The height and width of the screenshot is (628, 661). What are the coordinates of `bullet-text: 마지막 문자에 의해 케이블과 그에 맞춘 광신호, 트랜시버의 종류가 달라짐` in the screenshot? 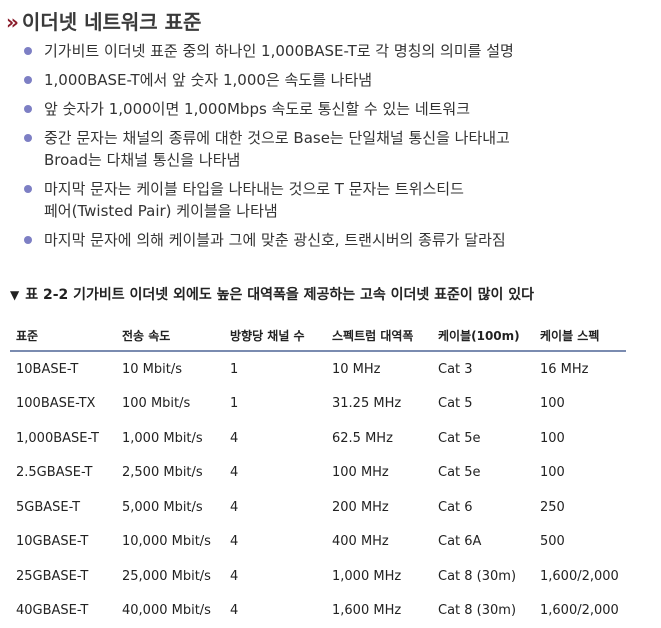 It's located at (275, 240).